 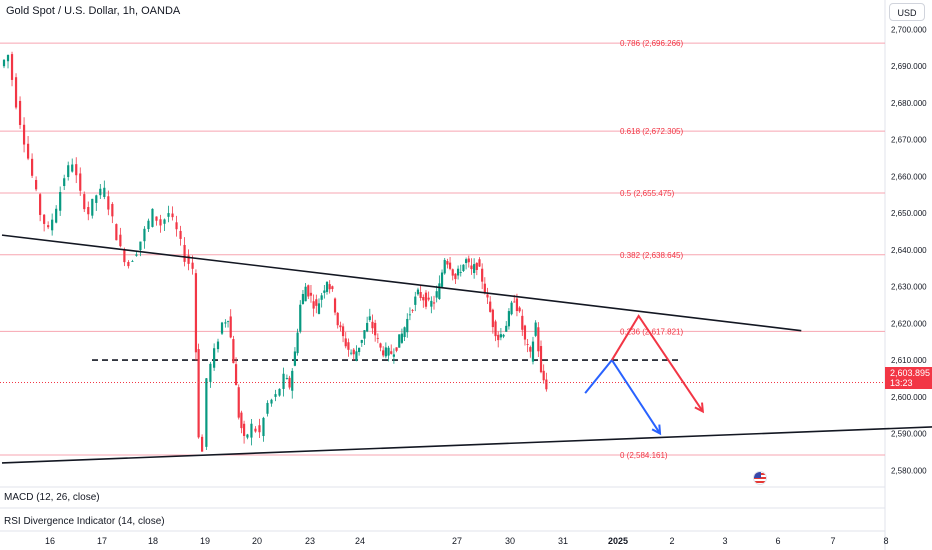 I want to click on fib-level-label: 0.618 (2,672.305), so click(x=651, y=131).